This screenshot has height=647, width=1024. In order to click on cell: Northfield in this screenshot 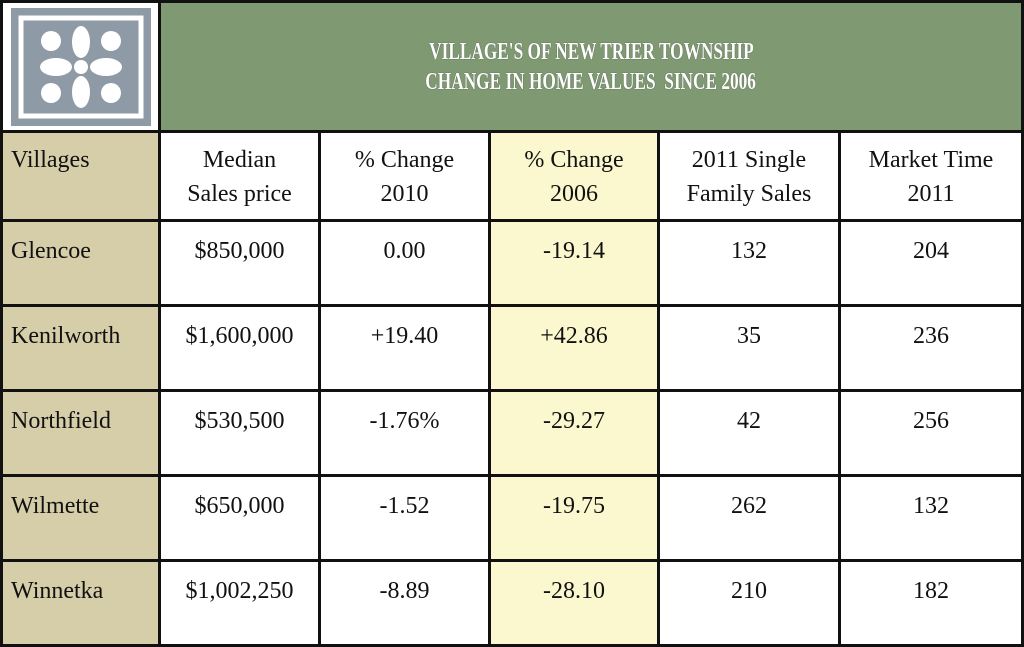, I will do `click(80, 433)`.